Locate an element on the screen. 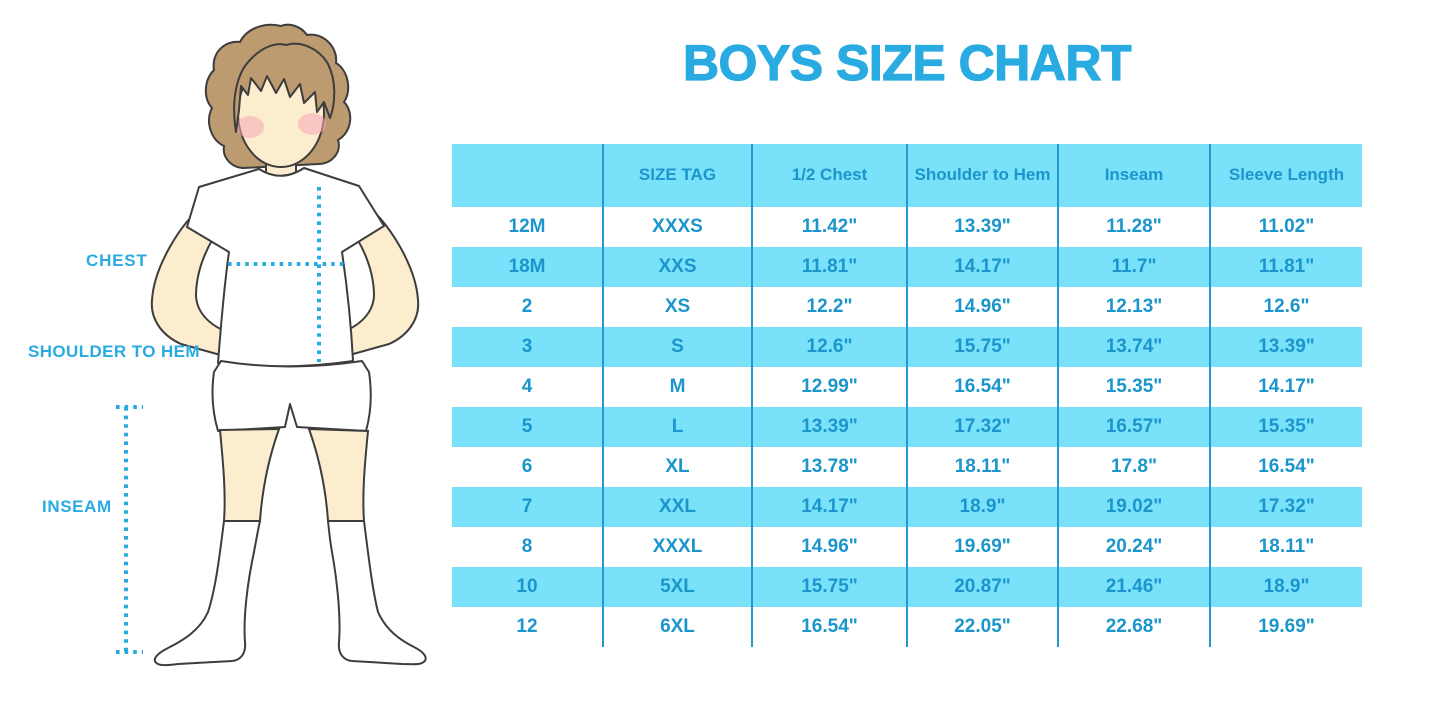 The width and height of the screenshot is (1445, 723). cell-value: 22.05" is located at coordinates (983, 627).